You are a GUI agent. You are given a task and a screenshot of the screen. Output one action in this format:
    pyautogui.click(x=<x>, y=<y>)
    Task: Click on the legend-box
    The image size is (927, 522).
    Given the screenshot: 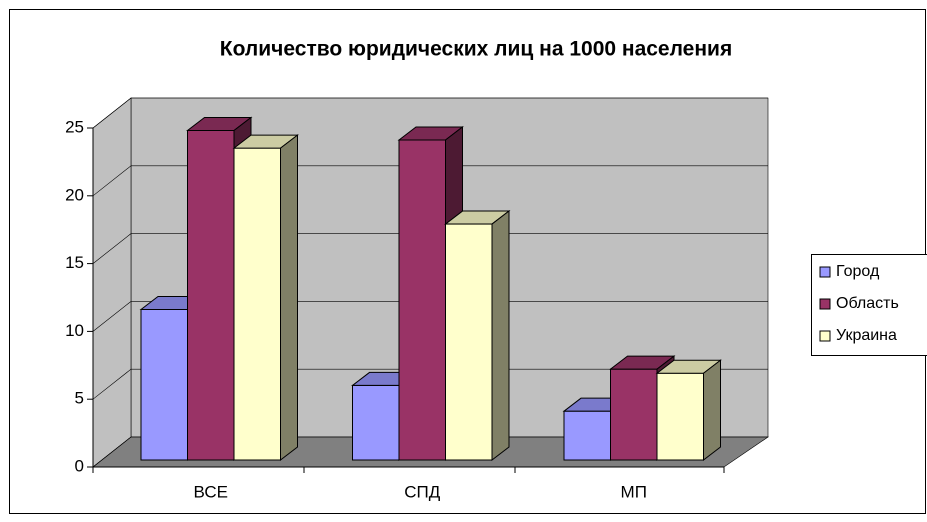 What is the action you would take?
    pyautogui.click(x=869, y=305)
    